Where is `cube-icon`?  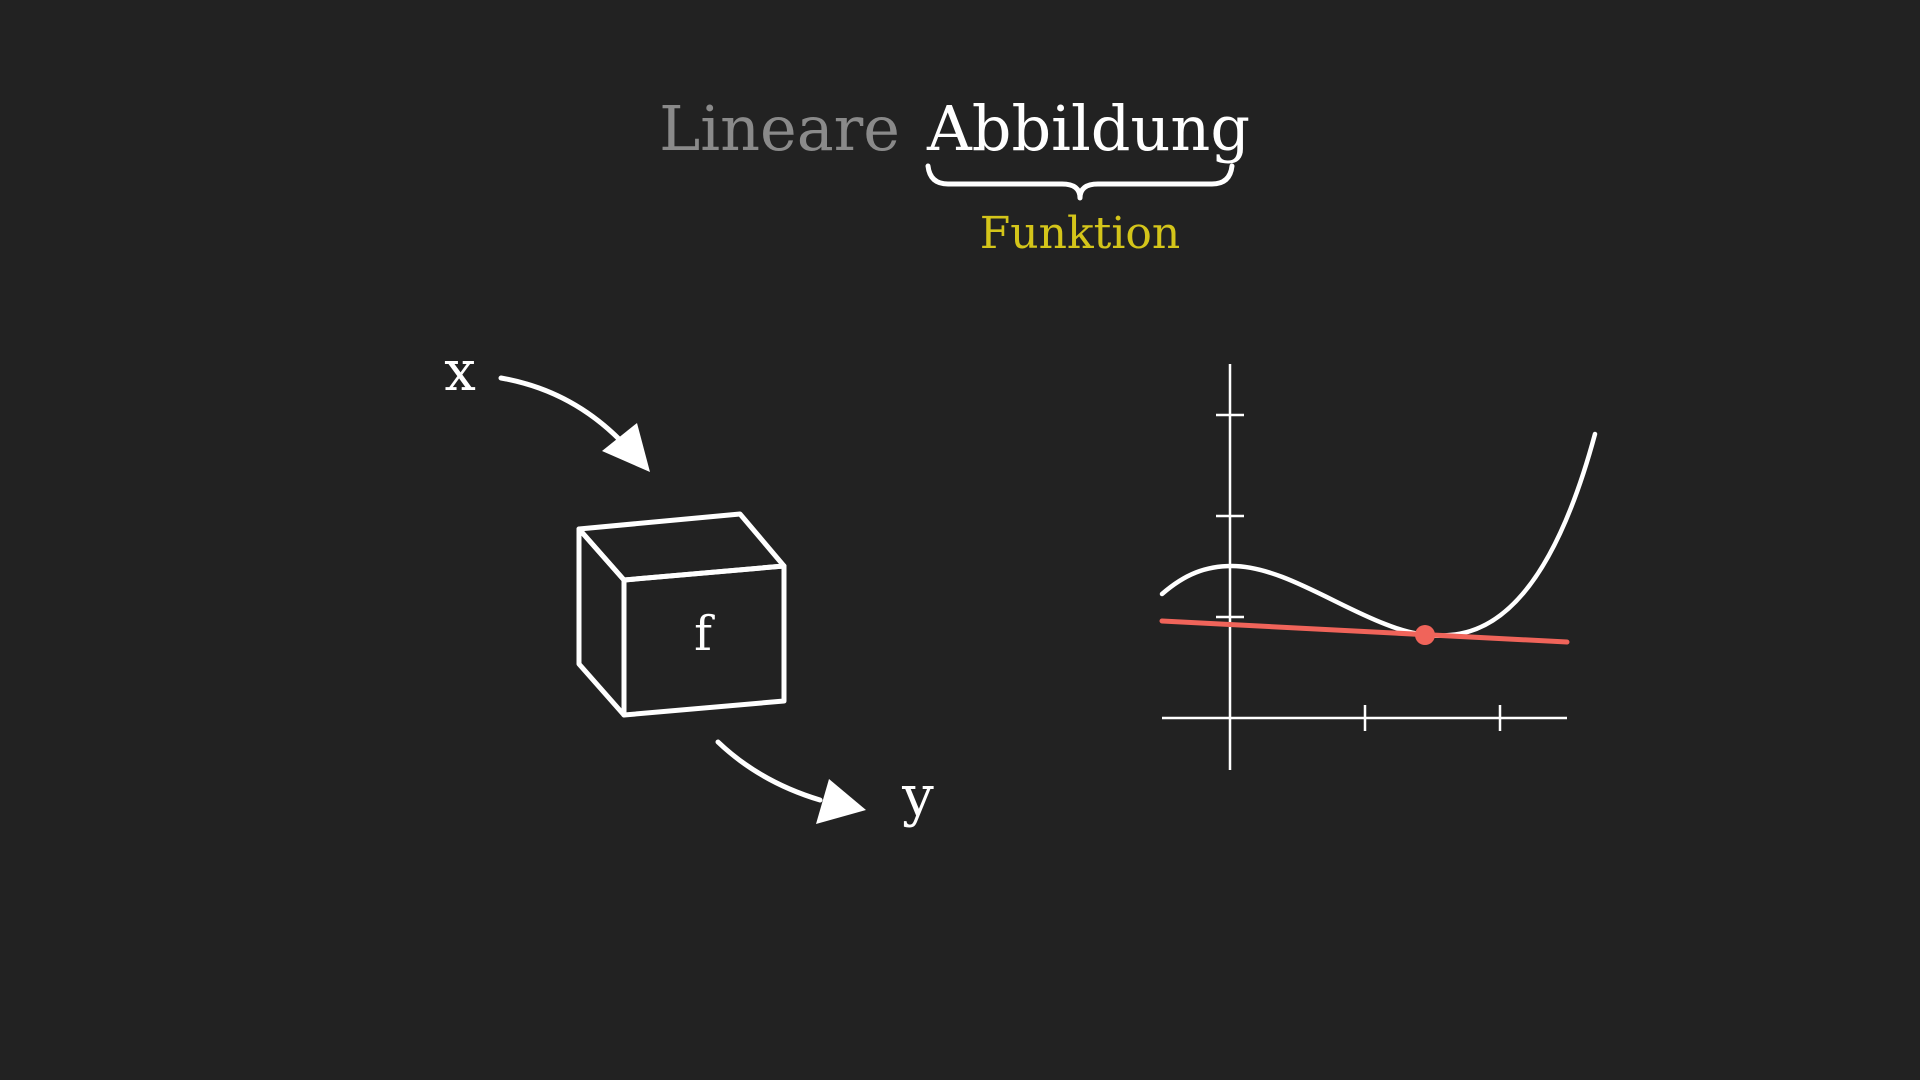
cube-icon is located at coordinates (681, 614).